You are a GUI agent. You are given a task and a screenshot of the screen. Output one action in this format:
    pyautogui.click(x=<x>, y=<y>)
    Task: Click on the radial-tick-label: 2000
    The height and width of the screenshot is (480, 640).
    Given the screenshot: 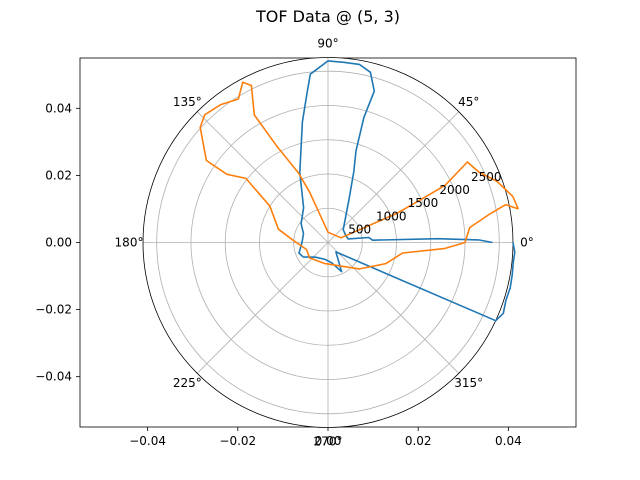 What is the action you would take?
    pyautogui.click(x=454, y=190)
    